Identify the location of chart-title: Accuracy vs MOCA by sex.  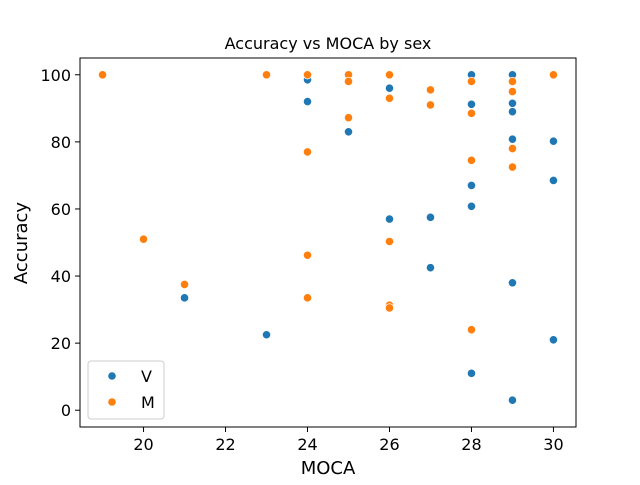
(328, 43).